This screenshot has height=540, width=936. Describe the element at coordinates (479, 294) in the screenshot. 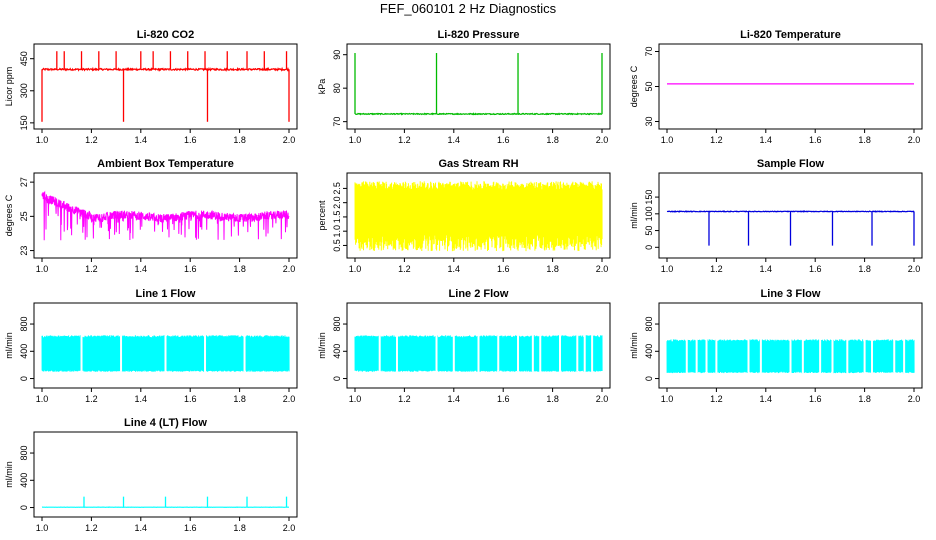

I see `chart-title: Line 2 Flow` at that location.